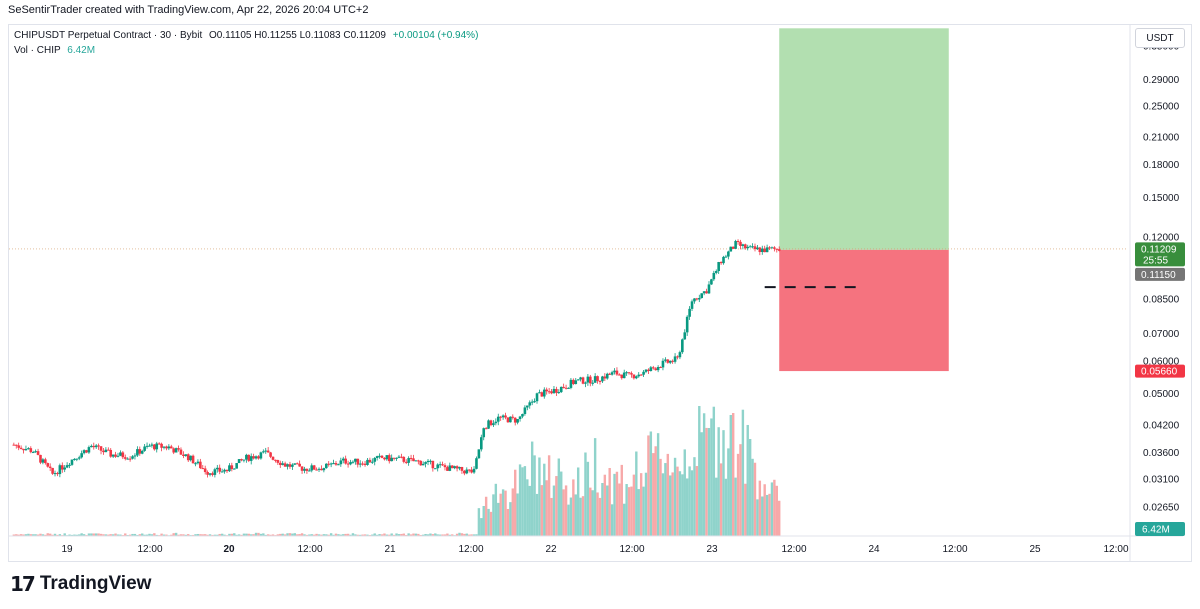 This screenshot has height=609, width=1200. I want to click on time-axis-tick: 12:00, so click(1115, 549).